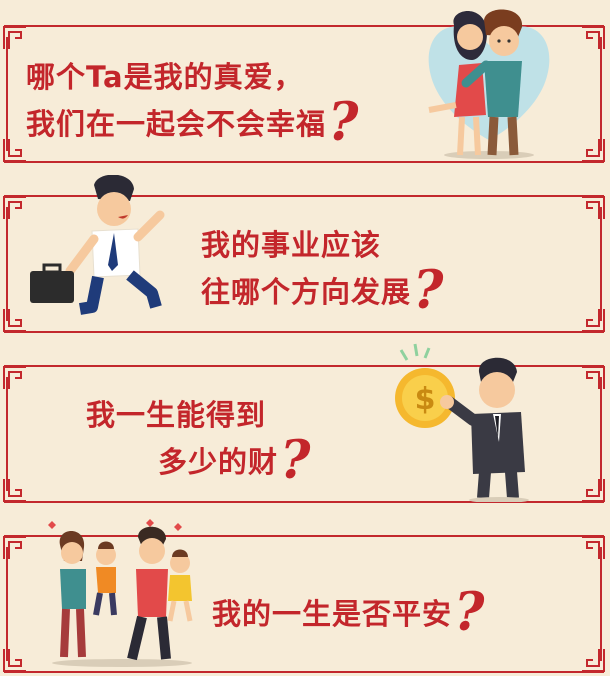 The width and height of the screenshot is (610, 676). What do you see at coordinates (291, 245) in the screenshot?
I see `career-question-line1: 我的事业应该` at bounding box center [291, 245].